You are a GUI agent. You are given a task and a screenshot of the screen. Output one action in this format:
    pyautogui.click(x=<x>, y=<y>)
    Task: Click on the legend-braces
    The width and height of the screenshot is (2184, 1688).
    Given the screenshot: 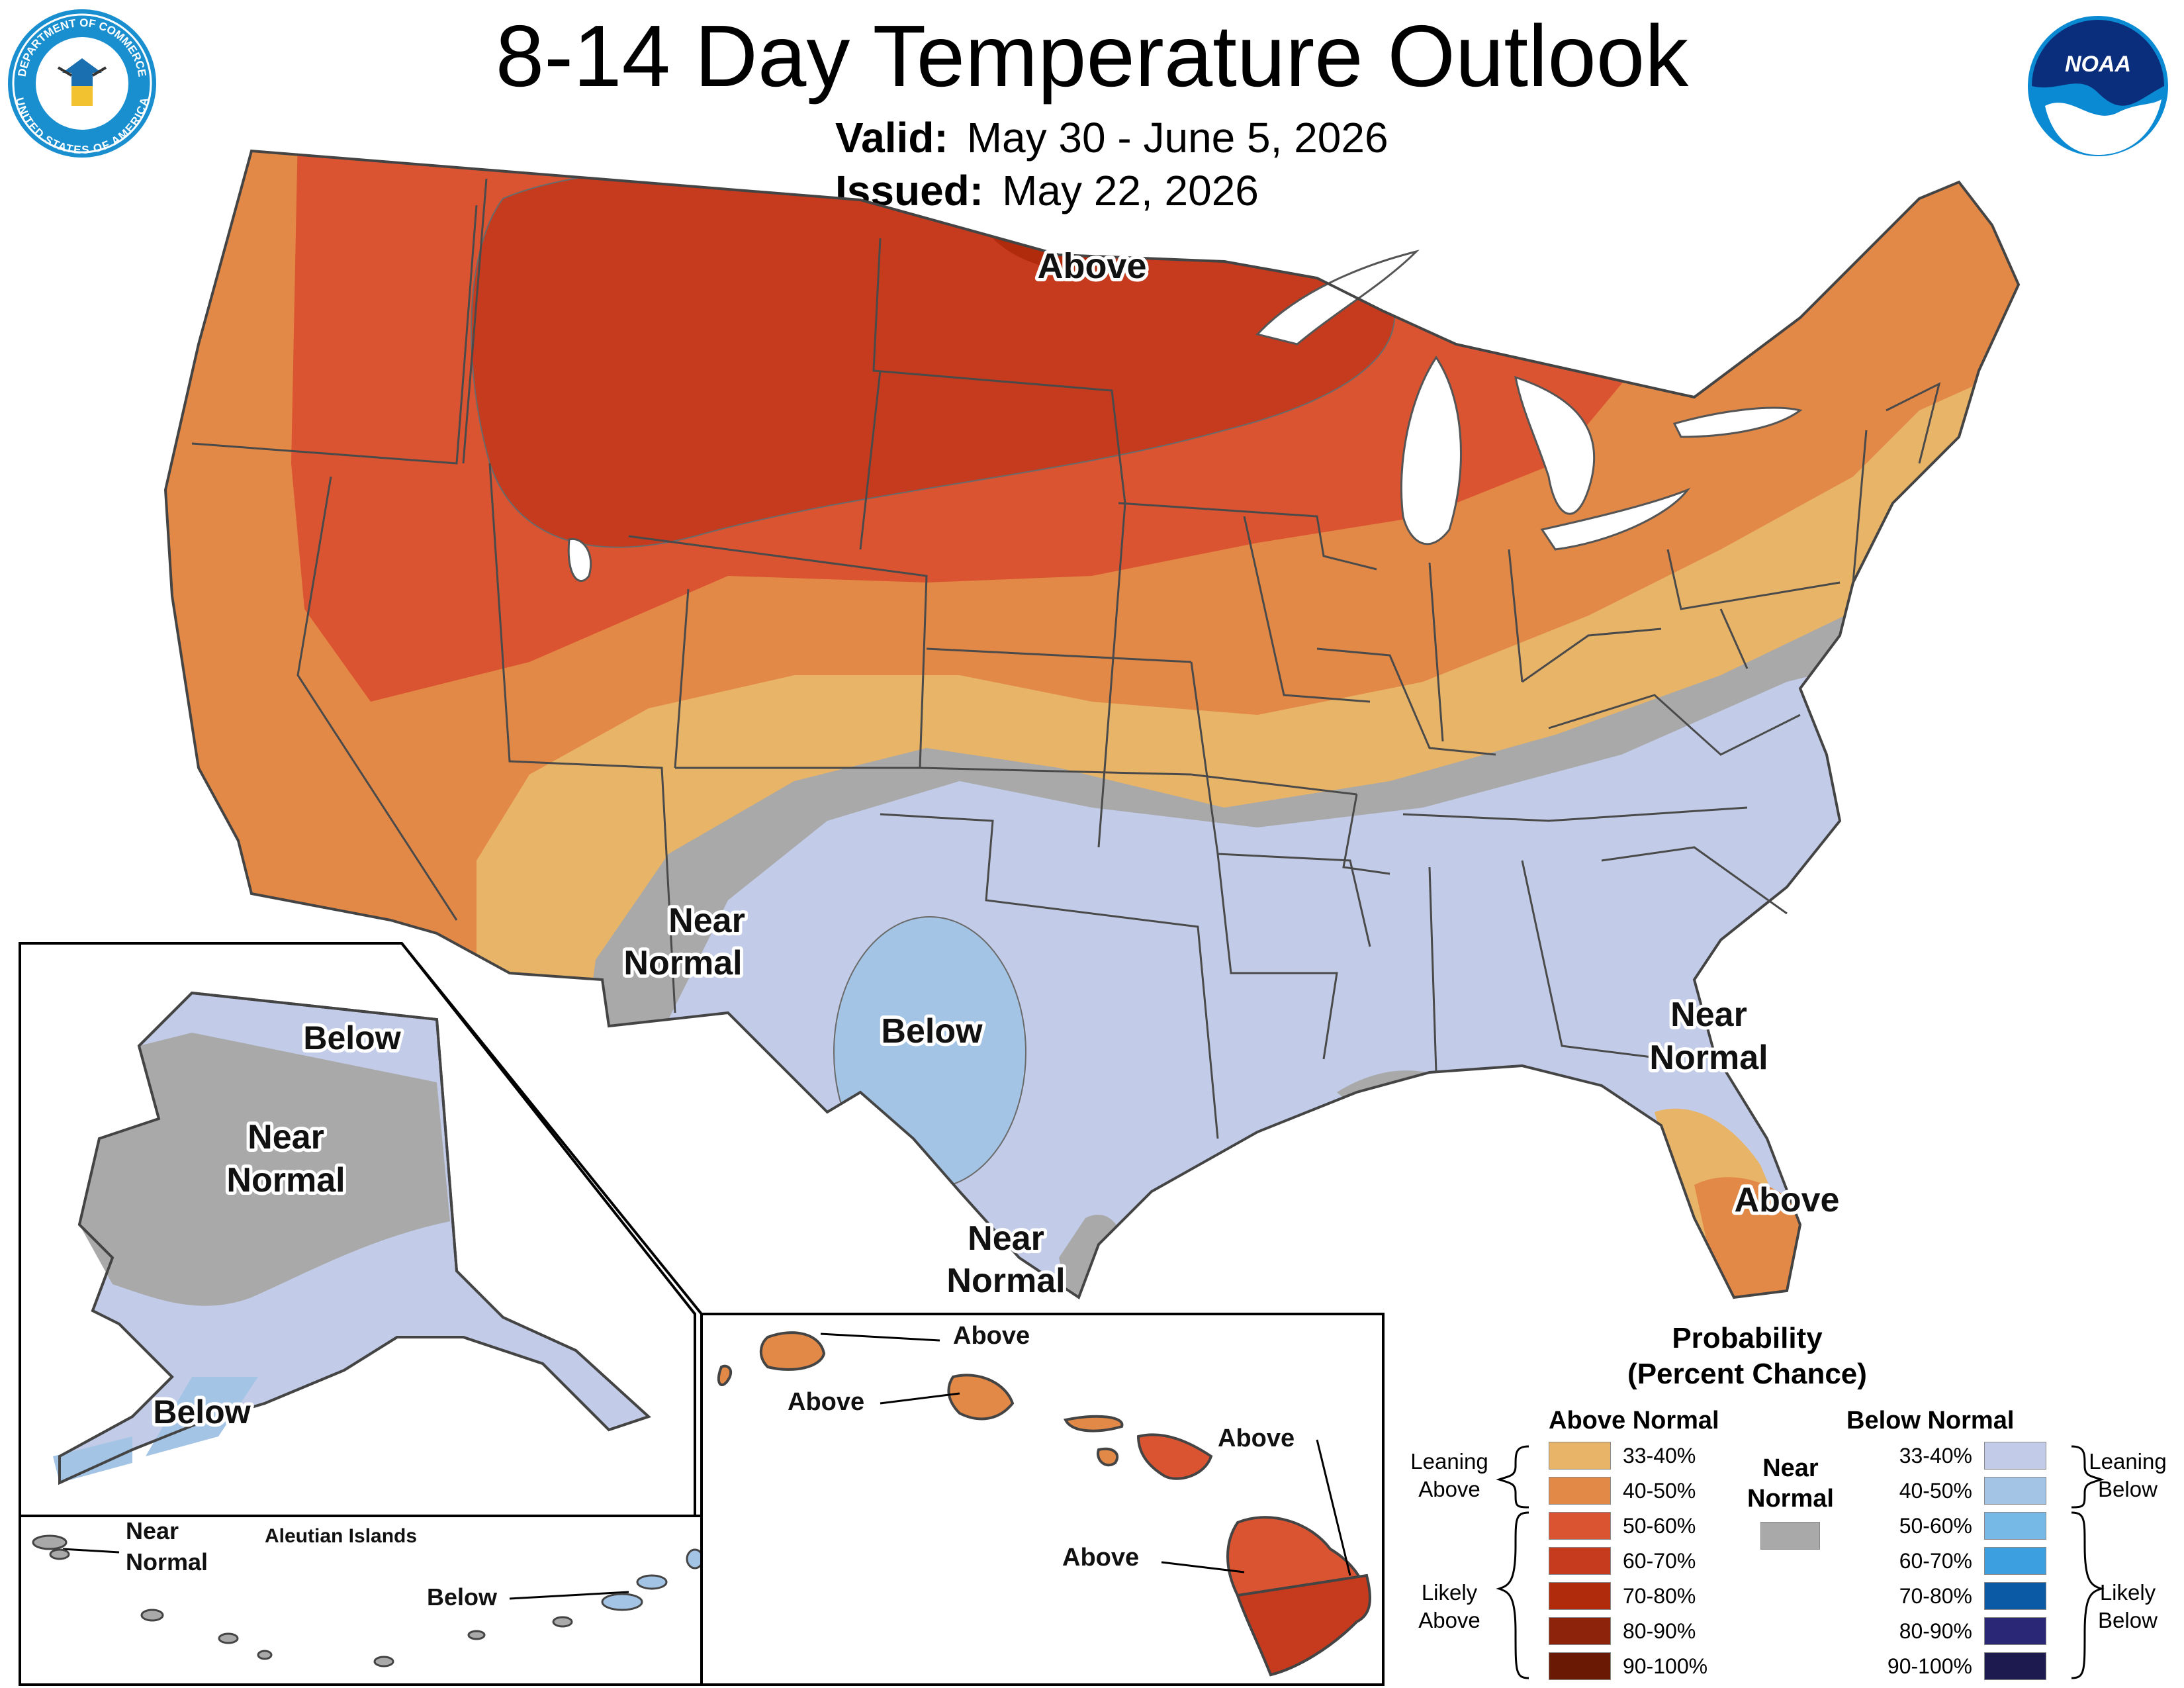 What is the action you would take?
    pyautogui.click(x=1800, y=1562)
    